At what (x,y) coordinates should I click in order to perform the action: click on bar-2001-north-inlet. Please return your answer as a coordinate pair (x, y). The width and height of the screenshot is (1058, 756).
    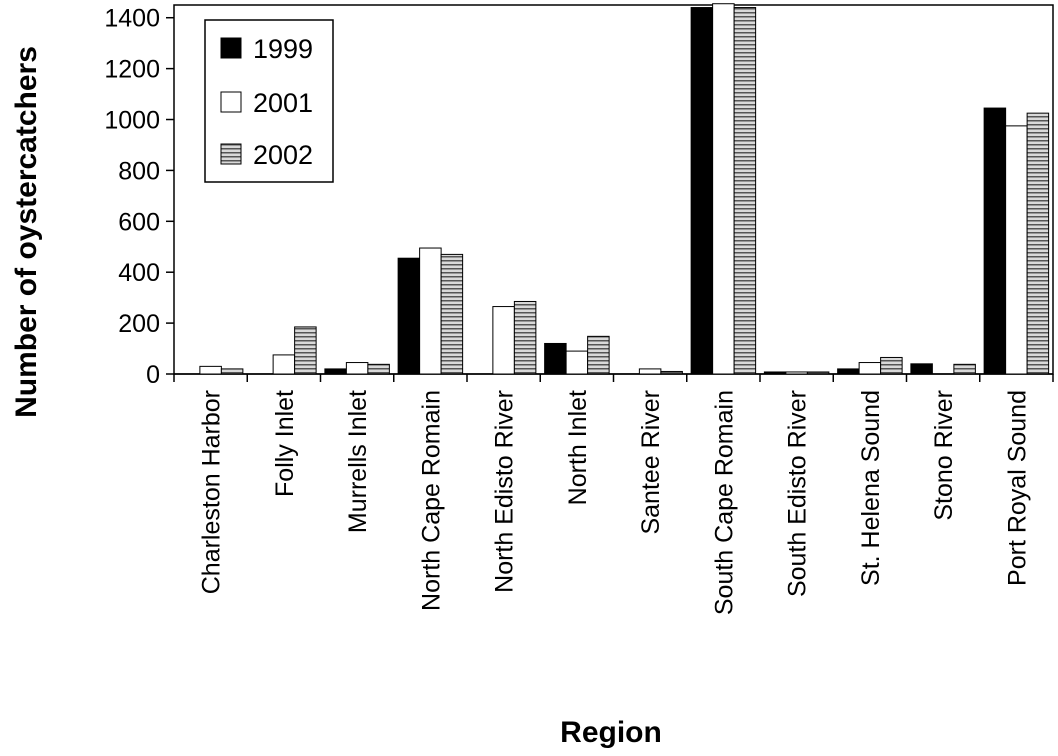
    Looking at the image, I should click on (577, 362).